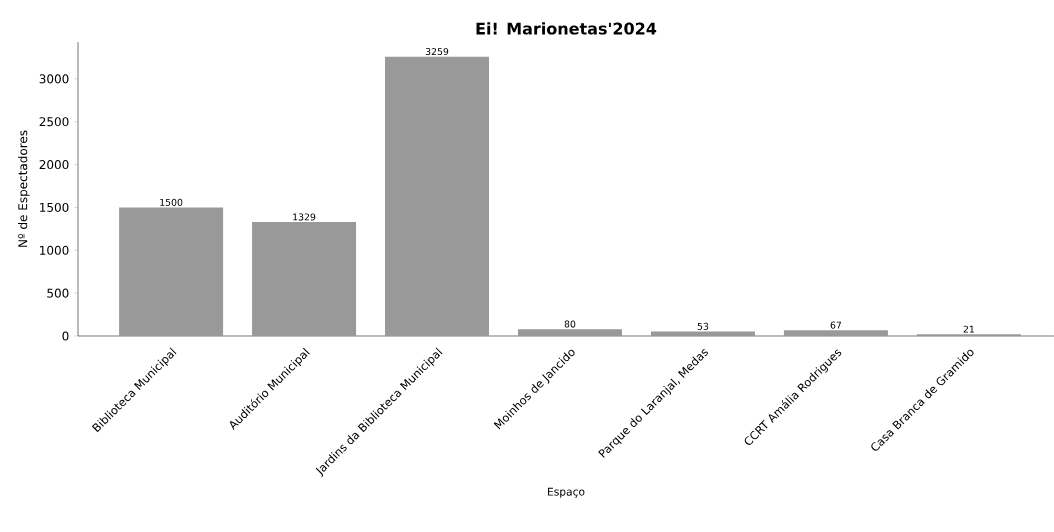  Describe the element at coordinates (566, 492) in the screenshot. I see `x-axis-title: Espaço` at that location.